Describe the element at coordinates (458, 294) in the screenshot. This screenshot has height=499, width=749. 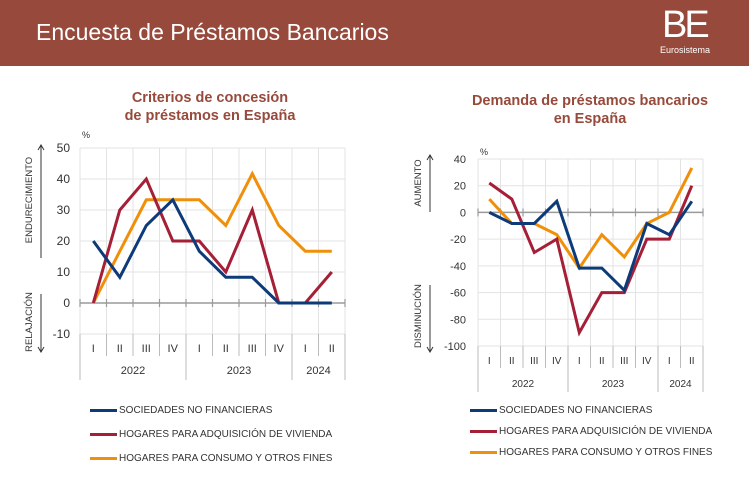
I see `y-tick-label: -60` at that location.